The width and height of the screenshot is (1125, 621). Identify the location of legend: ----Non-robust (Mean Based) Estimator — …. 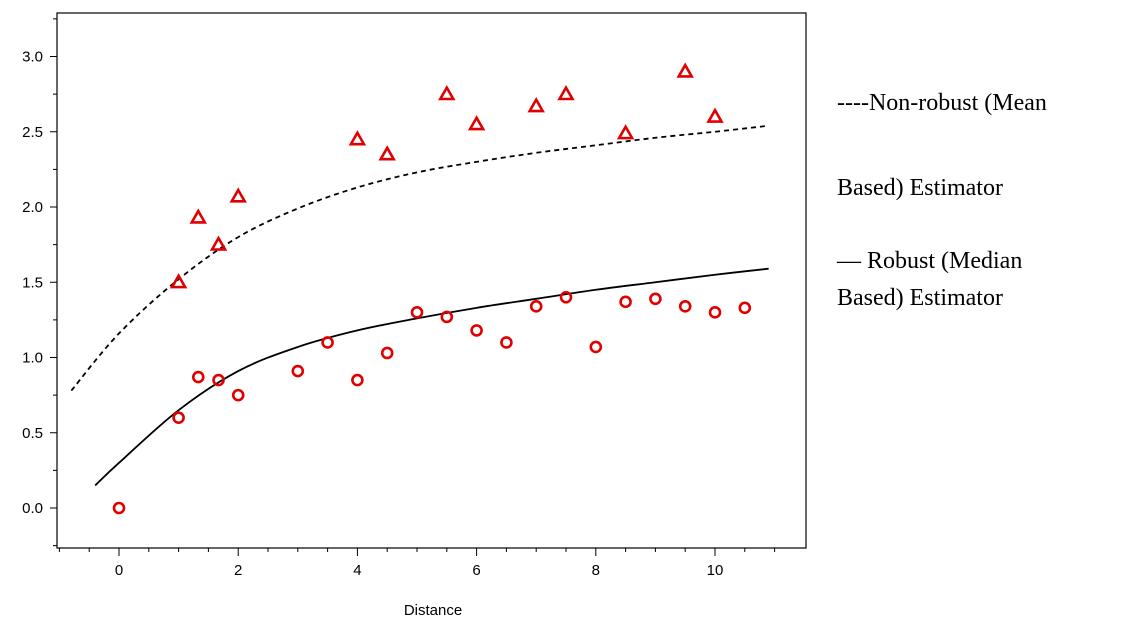
(941, 200).